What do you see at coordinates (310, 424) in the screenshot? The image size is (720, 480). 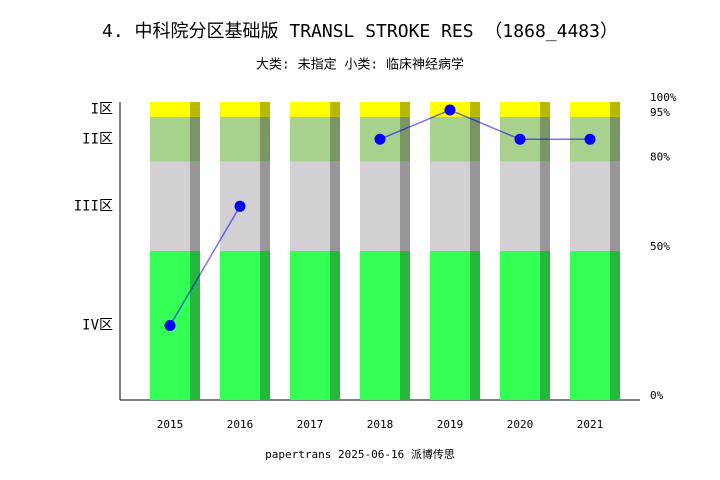 I see `x-tick-label: 2017` at bounding box center [310, 424].